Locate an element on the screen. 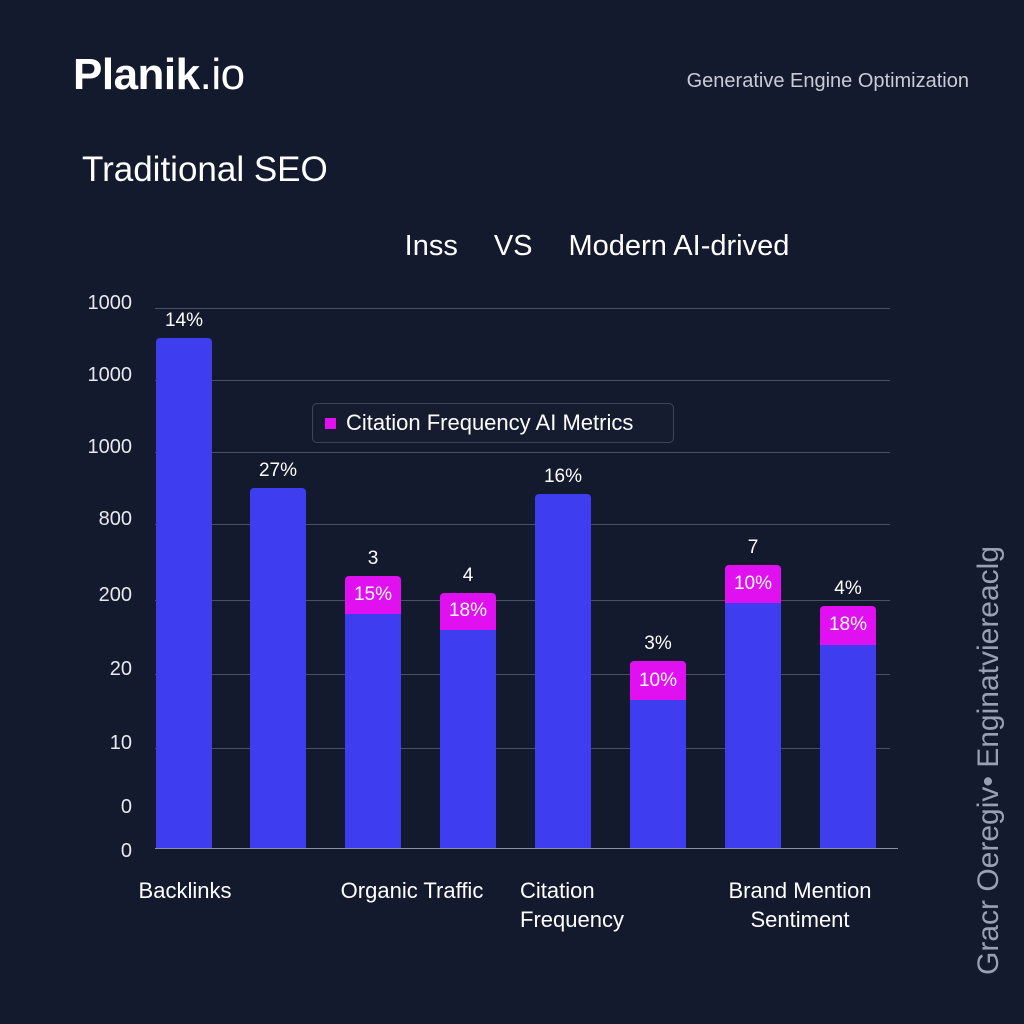 The width and height of the screenshot is (1024, 1024). chart-subtitle: Inss VS Modern AI-drived is located at coordinates (512, 246).